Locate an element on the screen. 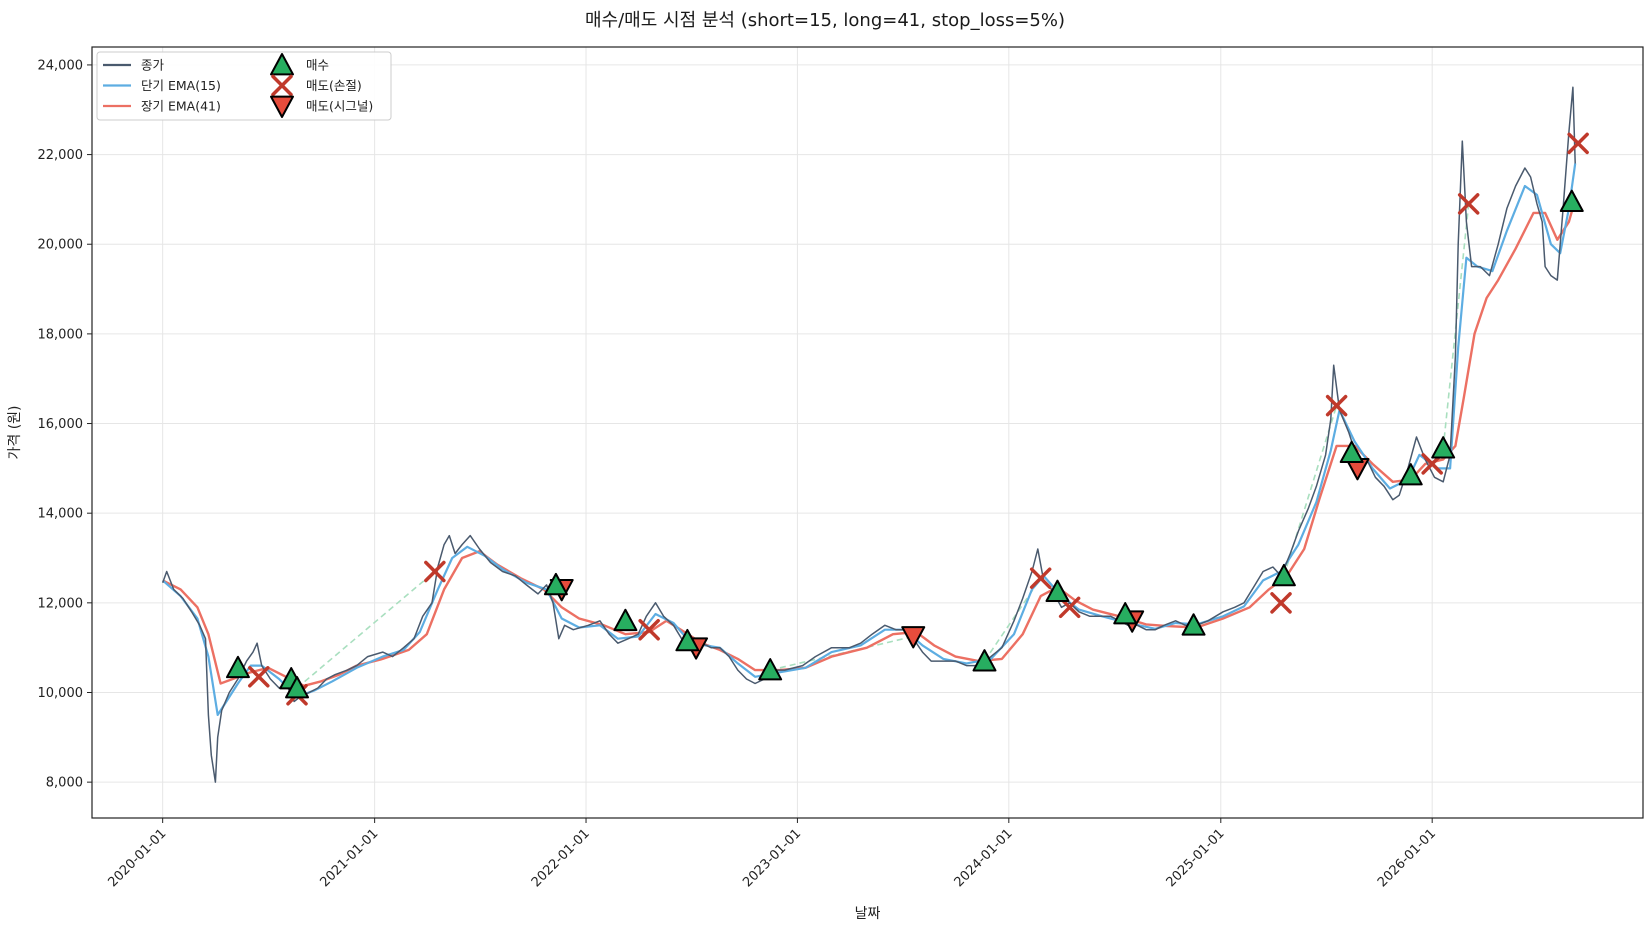  x-axis-label: 날짜 is located at coordinates (868, 914).